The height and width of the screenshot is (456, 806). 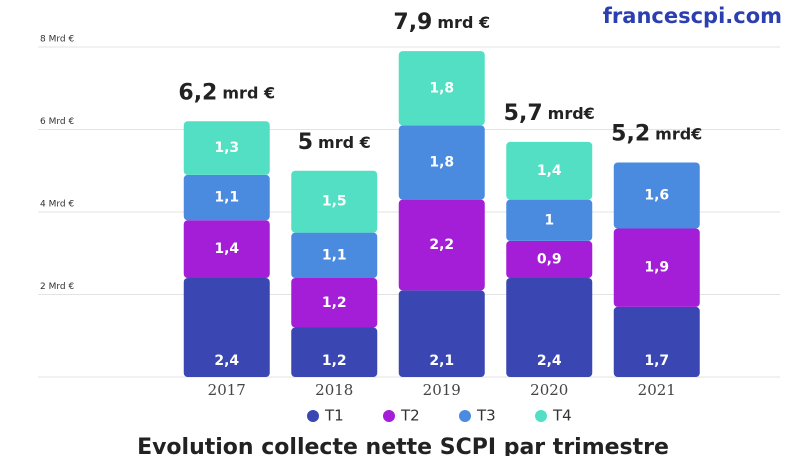 I want to click on value-label: 1, so click(x=549, y=220).